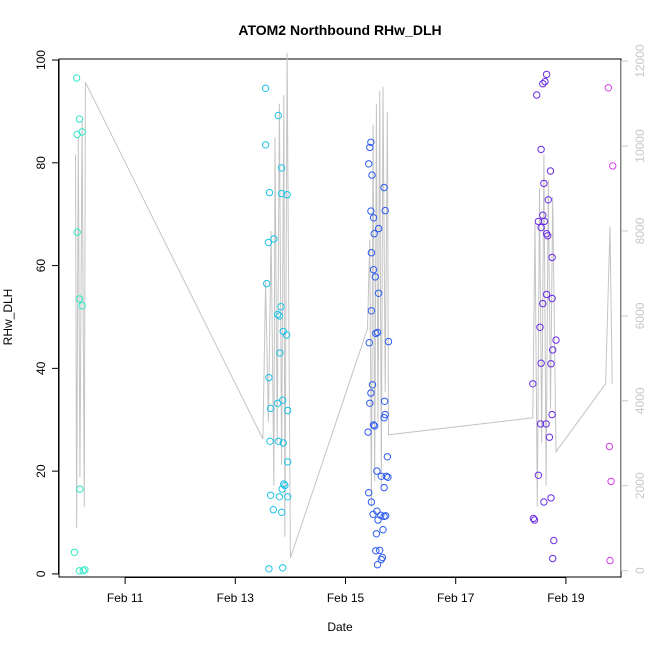 The width and height of the screenshot is (650, 650). Describe the element at coordinates (640, 400) in the screenshot. I see `y2-tick-label: 4000` at that location.